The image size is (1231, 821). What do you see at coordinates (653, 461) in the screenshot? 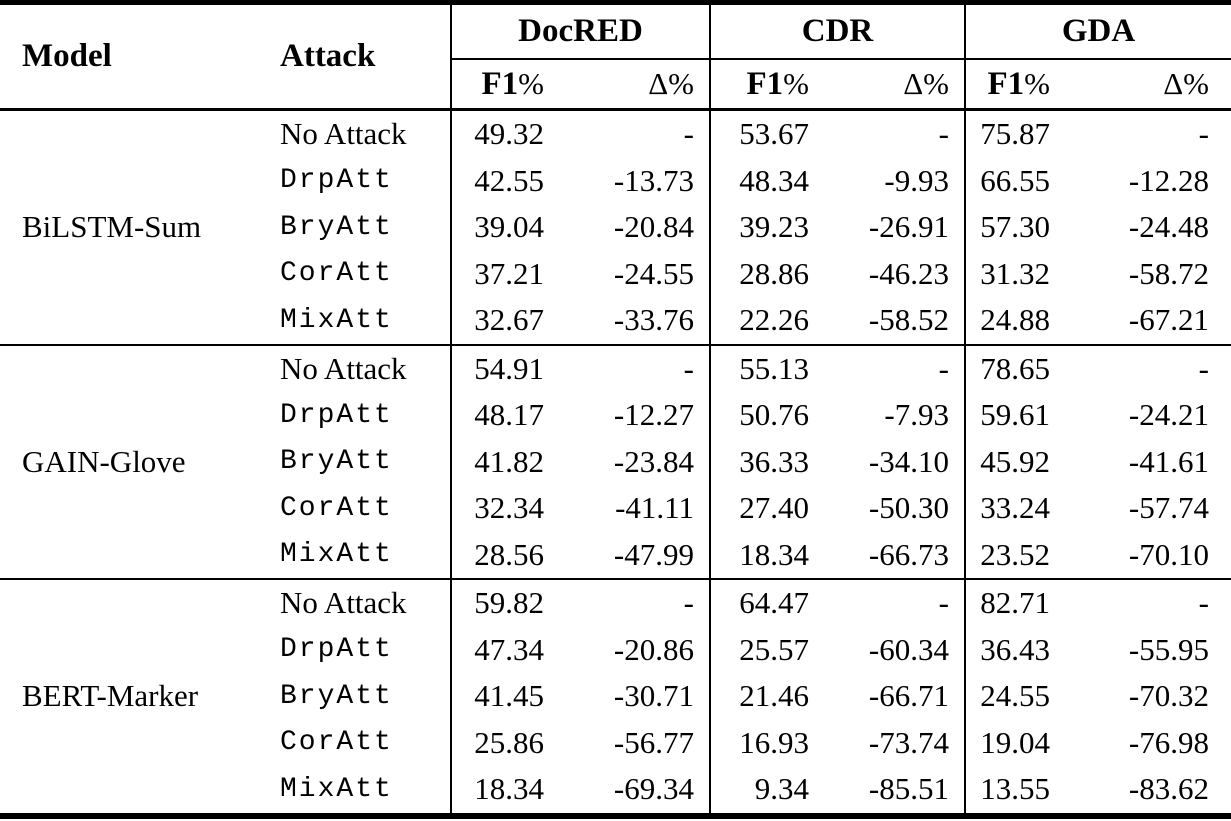
I see `cell-docred-delta: -23.84` at bounding box center [653, 461].